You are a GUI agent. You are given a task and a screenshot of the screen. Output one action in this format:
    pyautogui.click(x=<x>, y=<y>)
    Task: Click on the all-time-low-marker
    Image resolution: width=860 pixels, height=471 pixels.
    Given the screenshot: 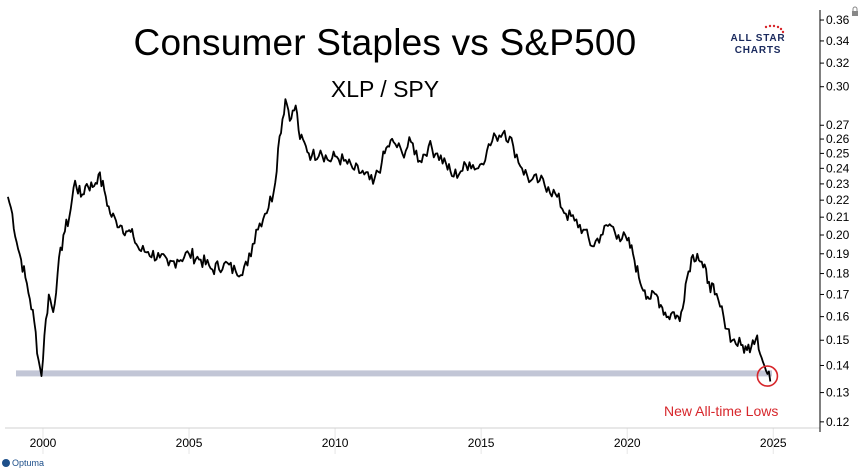 What is the action you would take?
    pyautogui.click(x=767, y=376)
    